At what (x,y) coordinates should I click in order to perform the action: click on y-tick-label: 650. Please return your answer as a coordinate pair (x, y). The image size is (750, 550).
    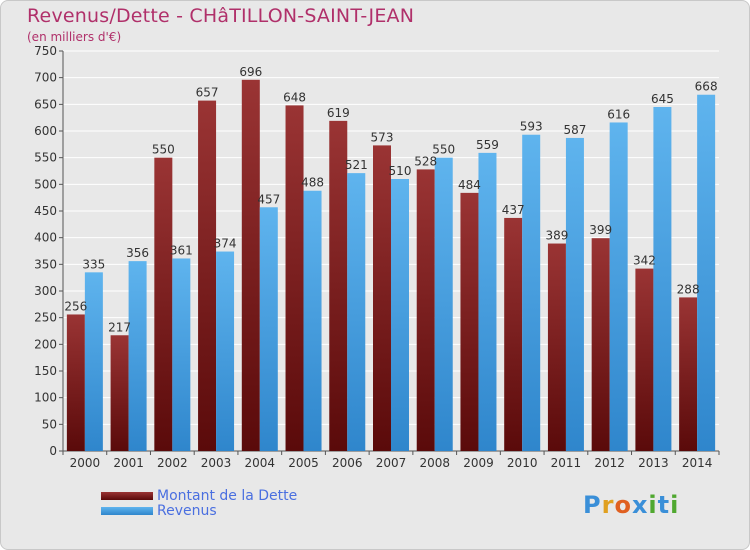
    Looking at the image, I should click on (45, 104).